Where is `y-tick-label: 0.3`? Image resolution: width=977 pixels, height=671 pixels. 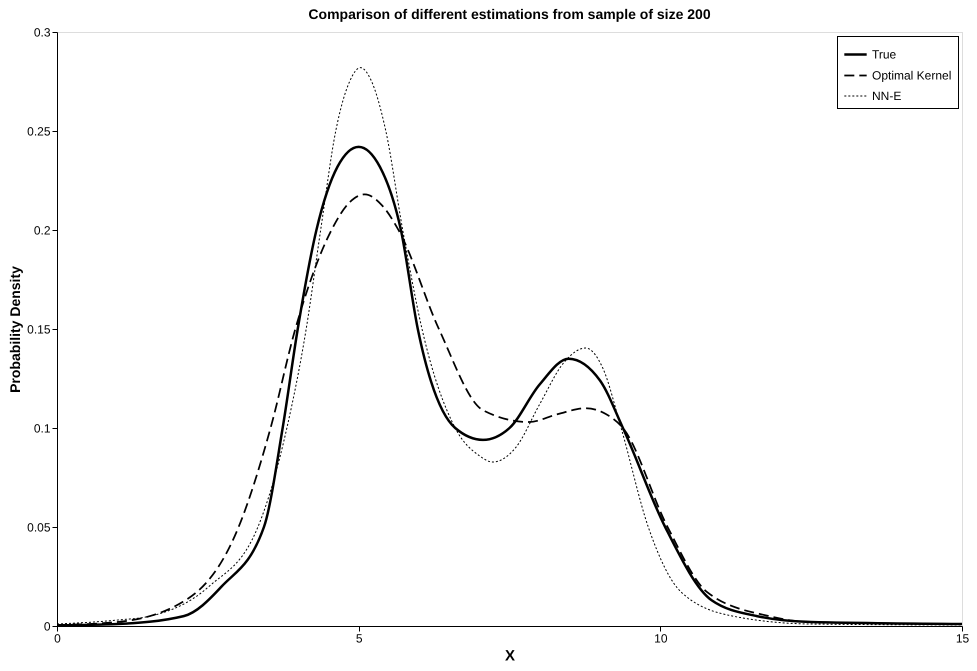
y-tick-label: 0.3 is located at coordinates (42, 33).